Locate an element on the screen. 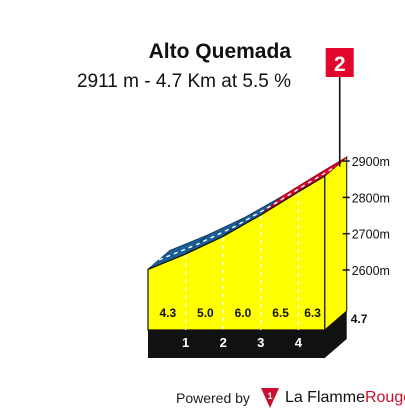  km-marker-label: 1 is located at coordinates (185, 342).